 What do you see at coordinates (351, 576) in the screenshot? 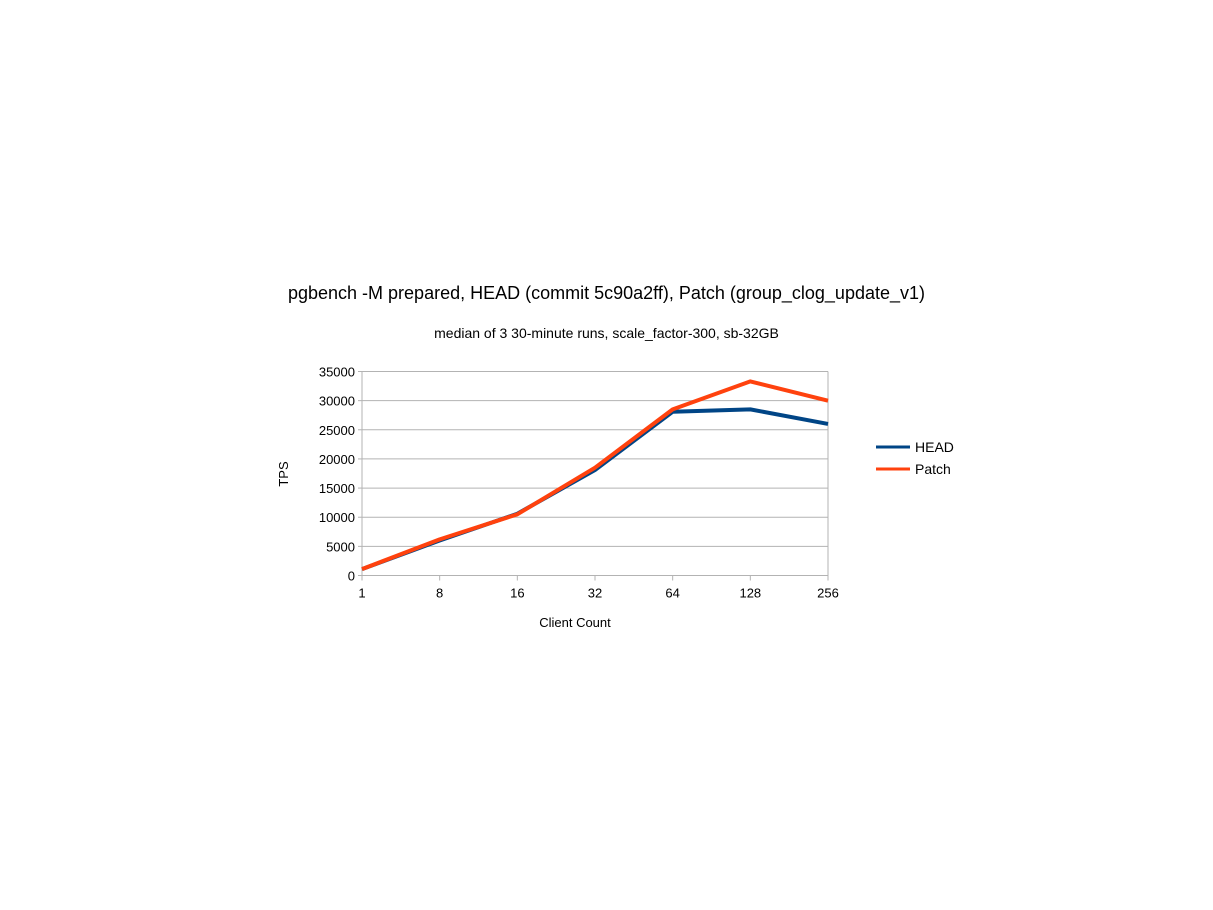
I see `y-tick-label: 0` at bounding box center [351, 576].